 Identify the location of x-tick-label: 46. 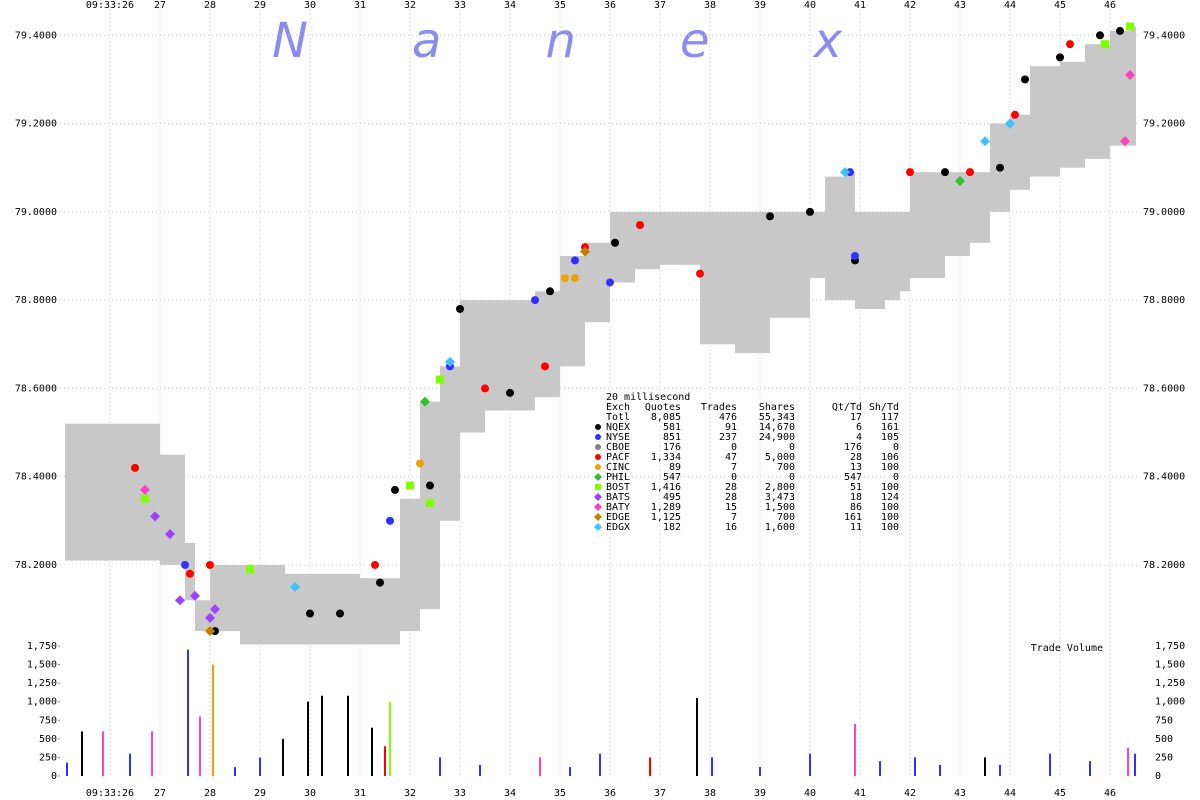
(1110, 793).